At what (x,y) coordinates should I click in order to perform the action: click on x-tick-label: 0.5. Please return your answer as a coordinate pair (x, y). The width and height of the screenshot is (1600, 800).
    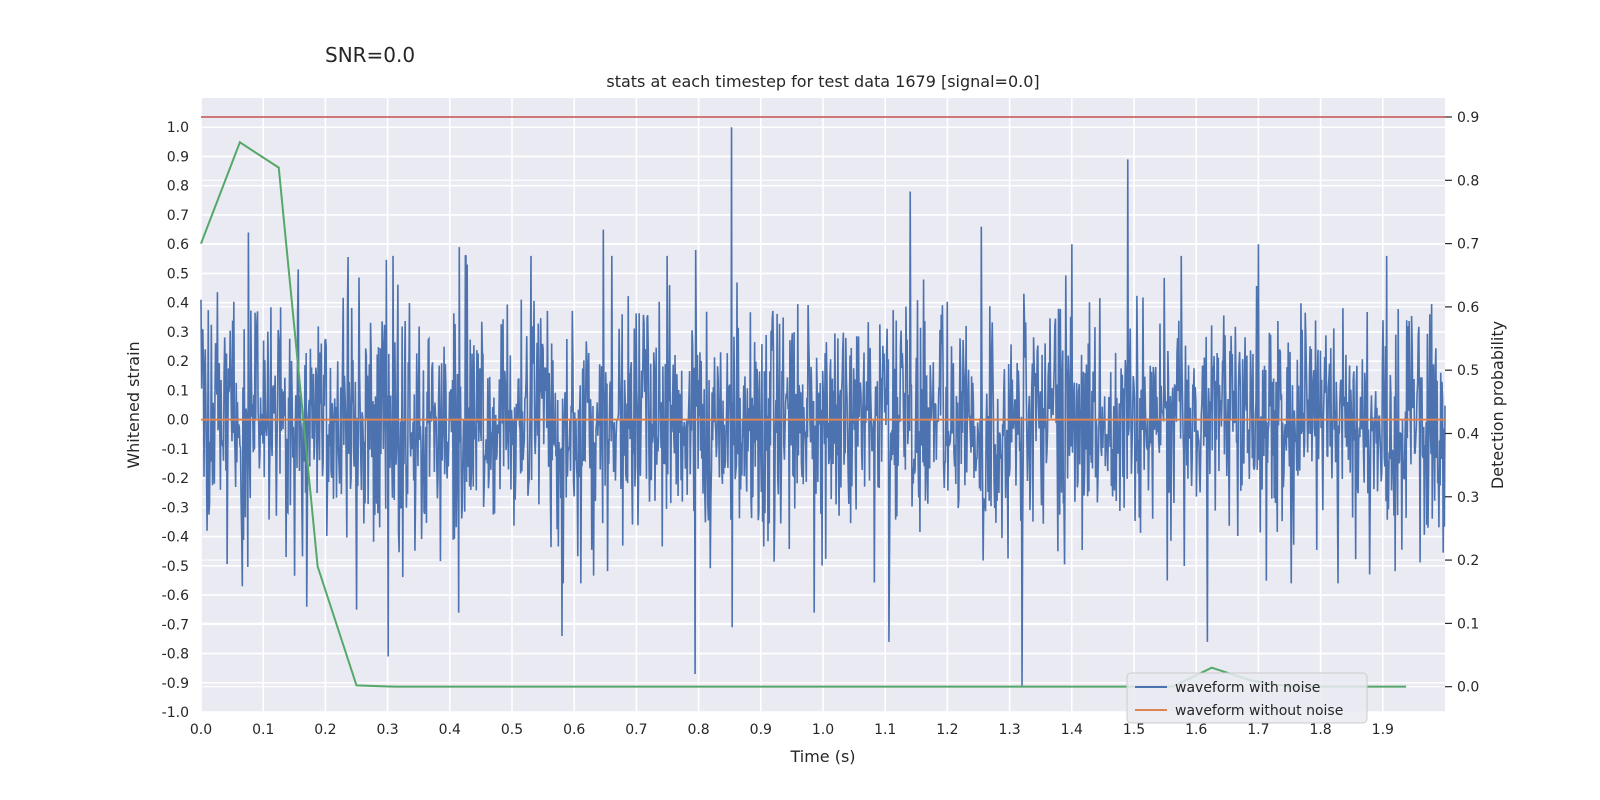
    Looking at the image, I should click on (512, 730).